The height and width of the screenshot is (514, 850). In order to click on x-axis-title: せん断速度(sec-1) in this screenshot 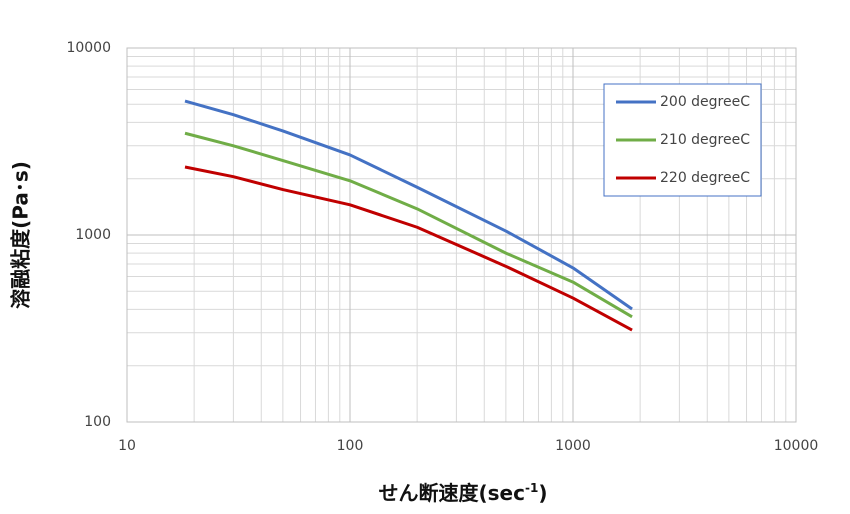, I will do `click(463, 493)`.